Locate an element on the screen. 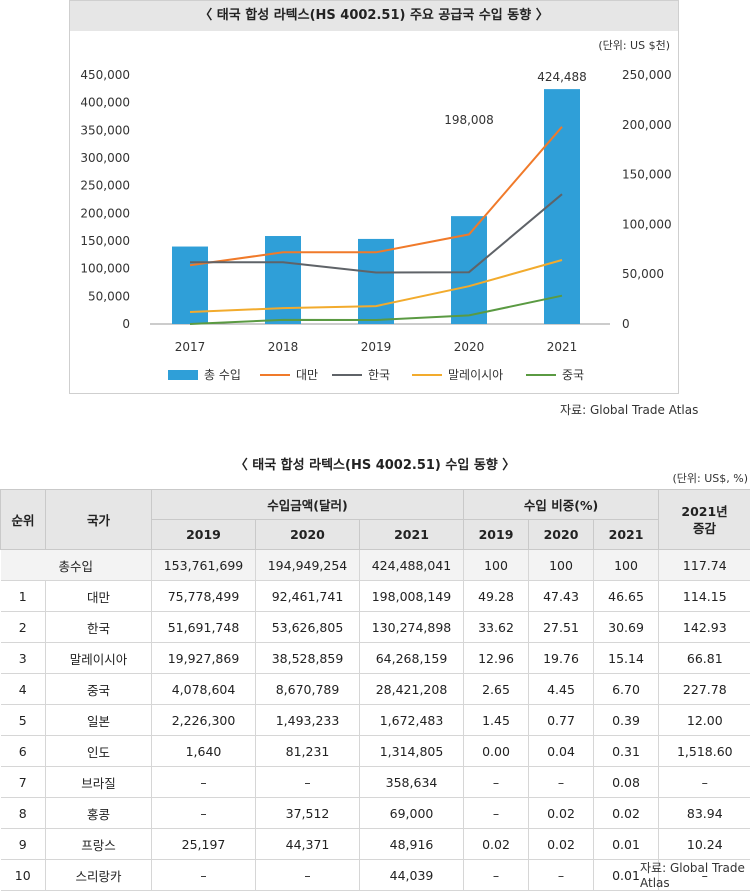  left-tick-label: 350,000 is located at coordinates (105, 130).